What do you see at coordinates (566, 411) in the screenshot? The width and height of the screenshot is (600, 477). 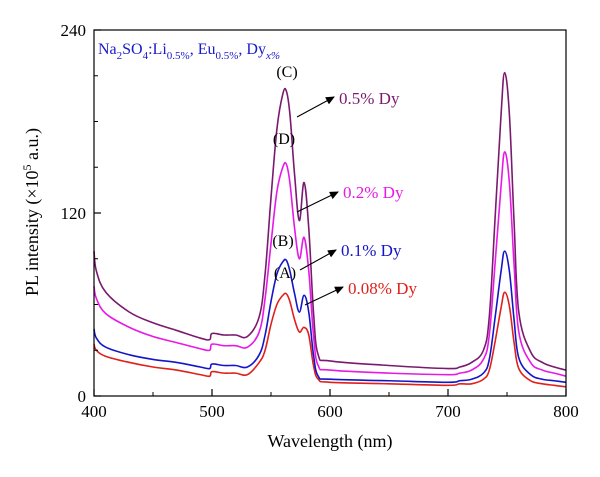 I see `x-tick-label: 800` at bounding box center [566, 411].